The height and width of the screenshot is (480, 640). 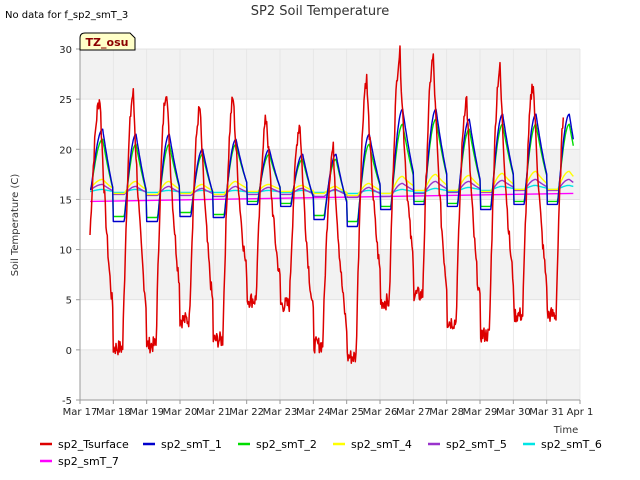 I want to click on legend-label: sp2_smT_7, so click(x=88, y=461).